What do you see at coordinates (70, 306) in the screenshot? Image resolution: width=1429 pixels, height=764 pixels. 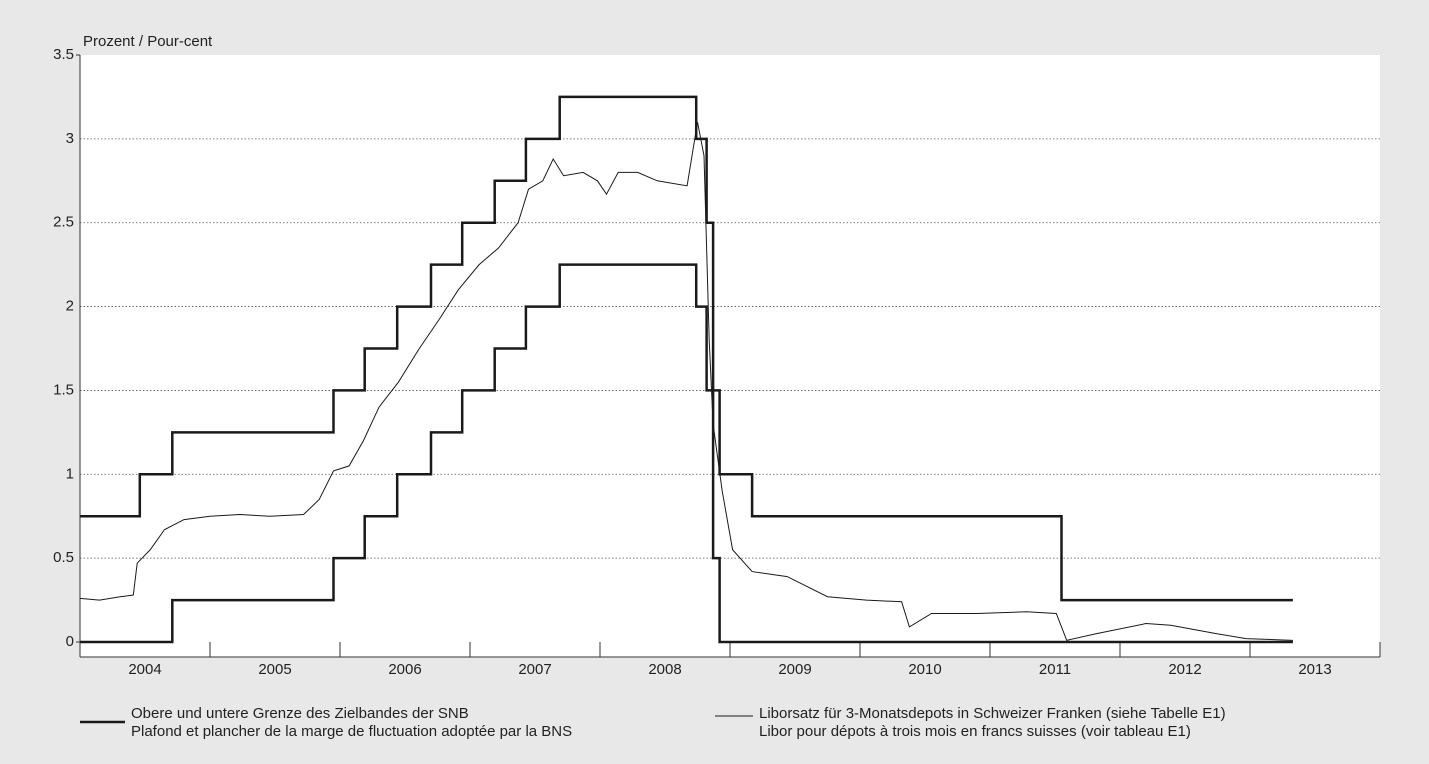 I see `y-tick-label: 2` at bounding box center [70, 306].